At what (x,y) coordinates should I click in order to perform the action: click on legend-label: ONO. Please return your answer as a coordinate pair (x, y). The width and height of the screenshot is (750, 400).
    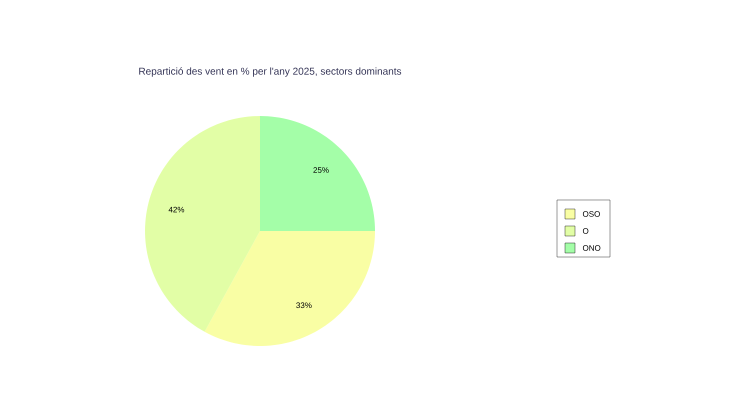
    Looking at the image, I should click on (591, 248).